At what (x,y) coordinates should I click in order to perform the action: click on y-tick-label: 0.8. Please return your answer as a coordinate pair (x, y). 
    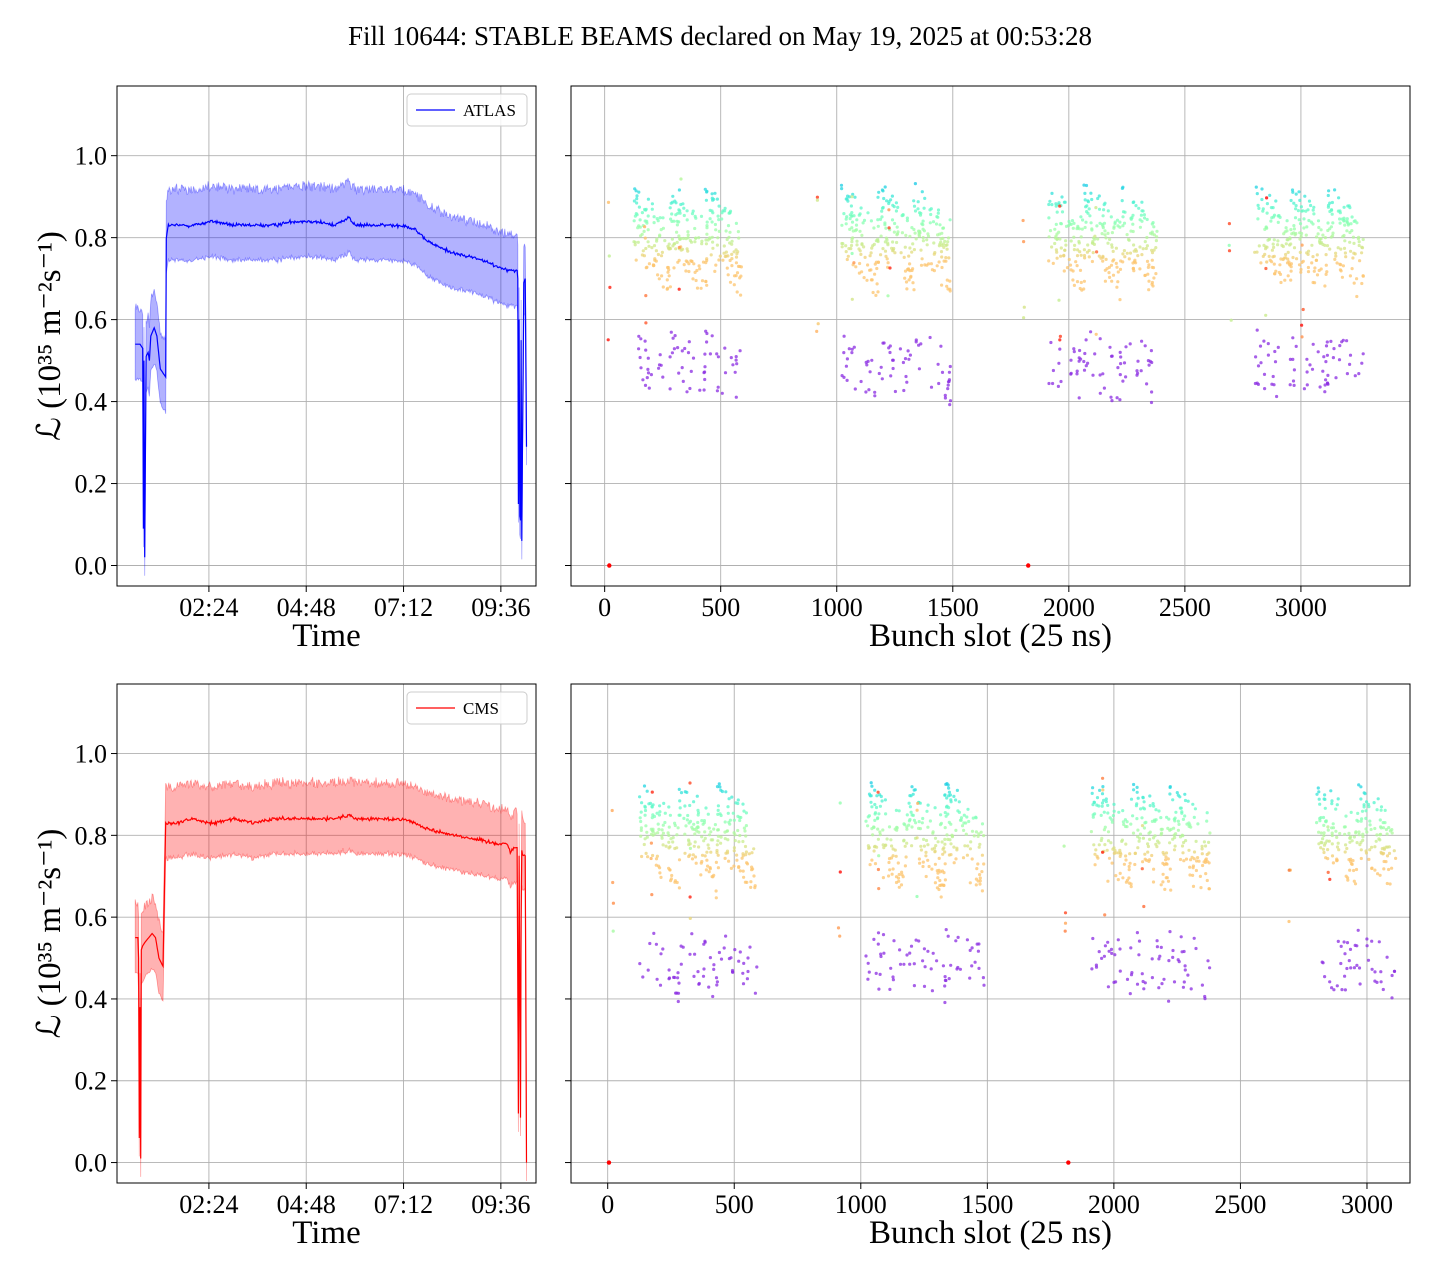
    Looking at the image, I should click on (91, 835).